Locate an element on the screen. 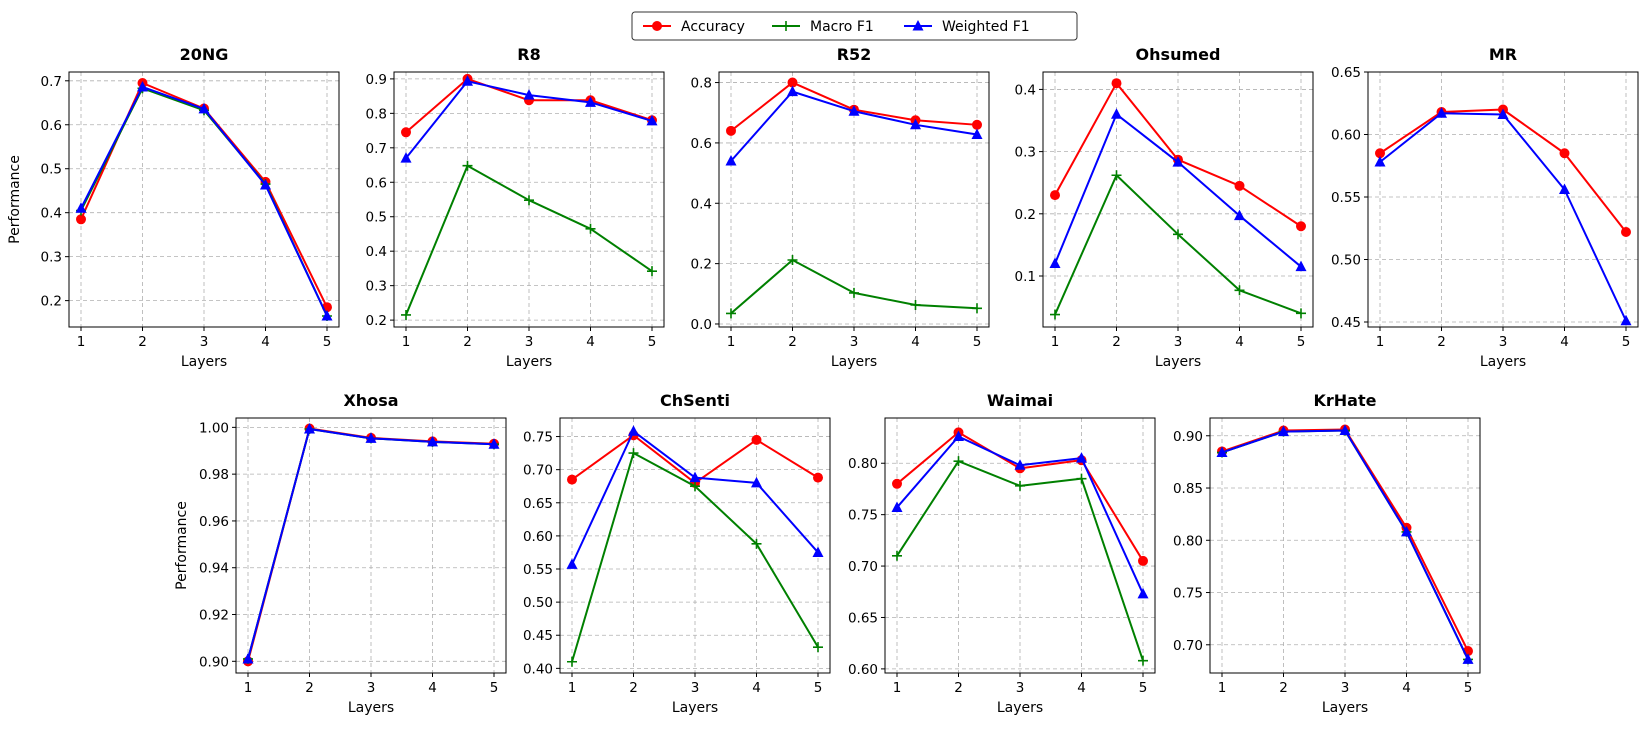 Image resolution: width=1648 pixels, height=731 pixels. panel-krhate: 1 2 3 4 5 0.70 0.75 0.80 0.85 0.90 KrHate Layers is located at coordinates (1327, 553).